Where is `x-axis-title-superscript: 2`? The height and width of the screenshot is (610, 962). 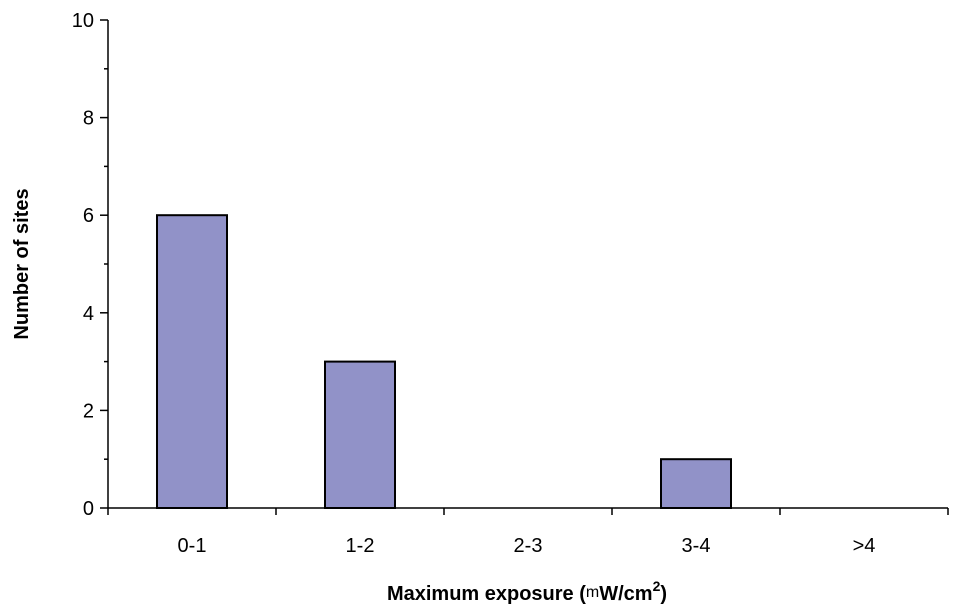 x-axis-title-superscript: 2 is located at coordinates (657, 586).